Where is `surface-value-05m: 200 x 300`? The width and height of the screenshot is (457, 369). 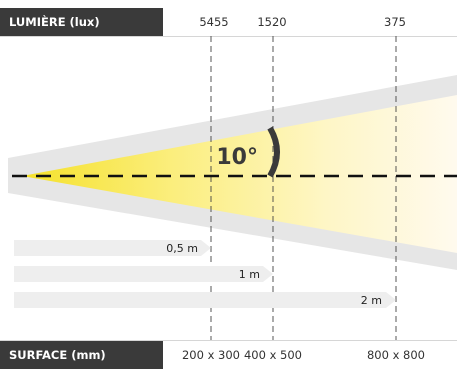
surface-value-05m: 200 x 300 is located at coordinates (211, 355).